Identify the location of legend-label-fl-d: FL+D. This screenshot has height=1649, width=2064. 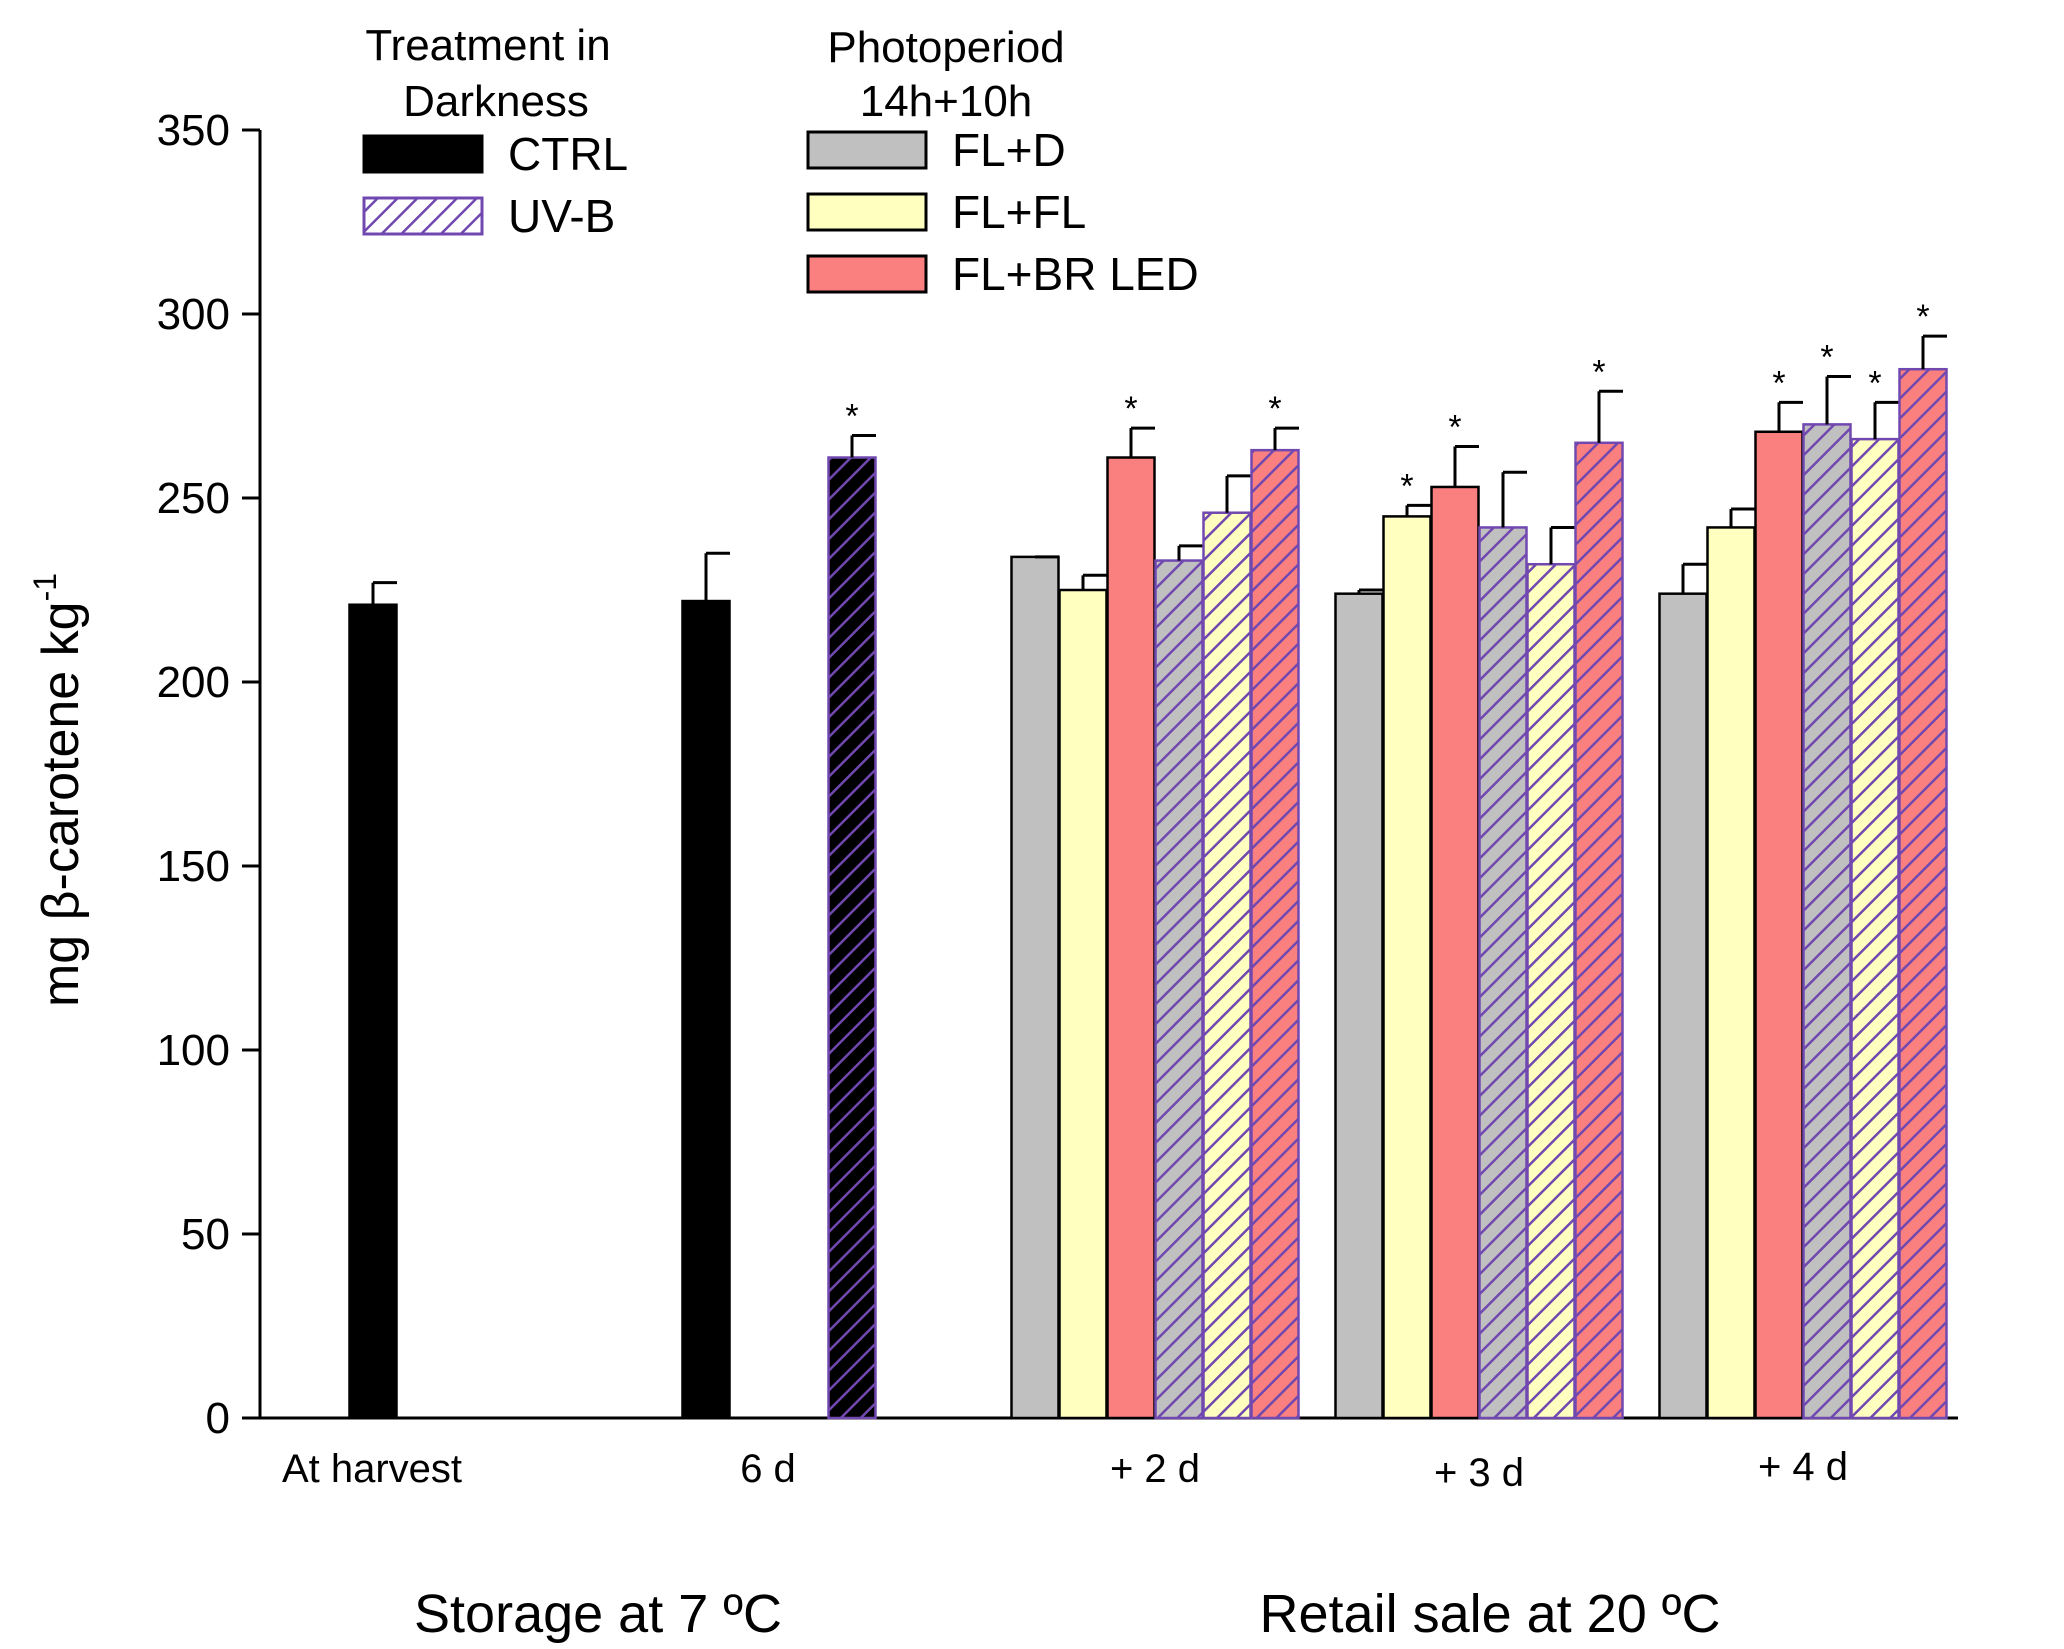
(1009, 150).